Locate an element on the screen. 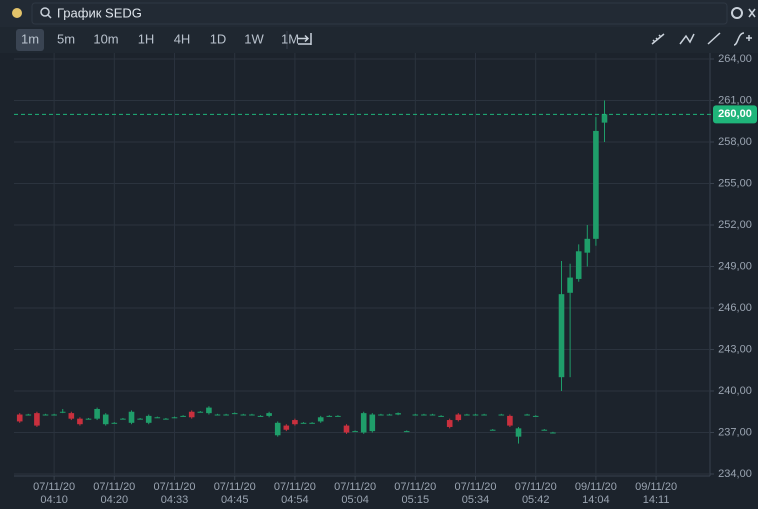 Image resolution: width=758 pixels, height=509 pixels. x-tick-label: 07/11/20 05:34 is located at coordinates (475, 493).